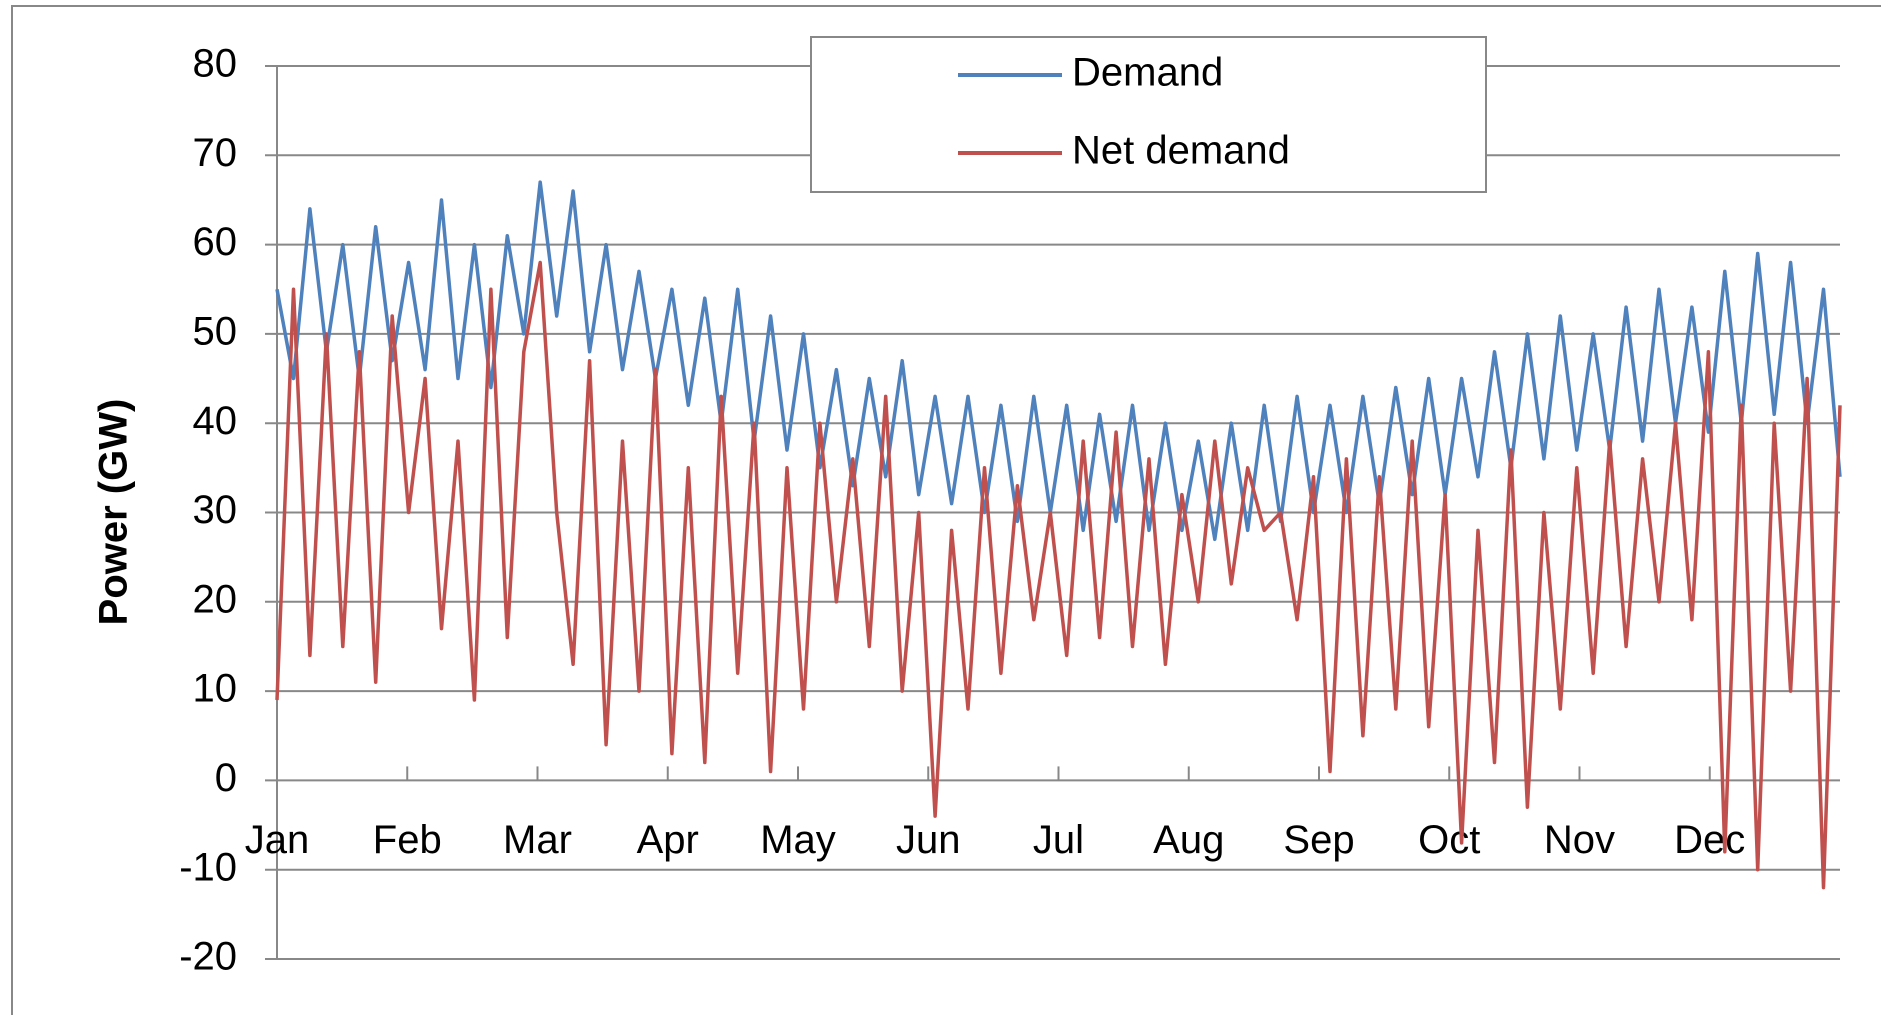  Describe the element at coordinates (208, 957) in the screenshot. I see `y-tick-label: -20` at that location.